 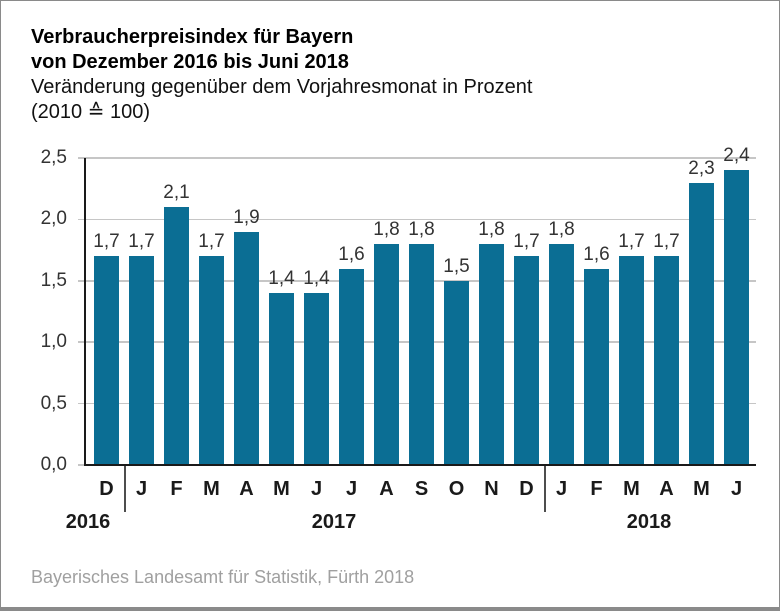 I want to click on bar-value-label: 1,9, so click(x=246, y=217).